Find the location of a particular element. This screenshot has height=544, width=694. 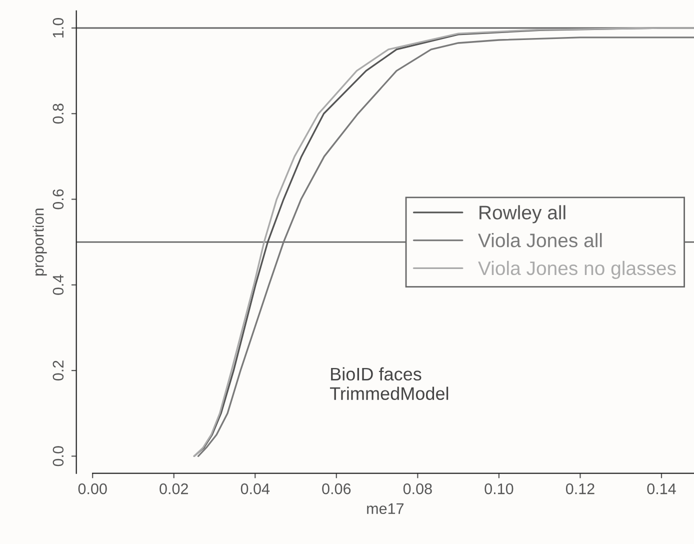

x-tick-label: 0.06 is located at coordinates (336, 488).